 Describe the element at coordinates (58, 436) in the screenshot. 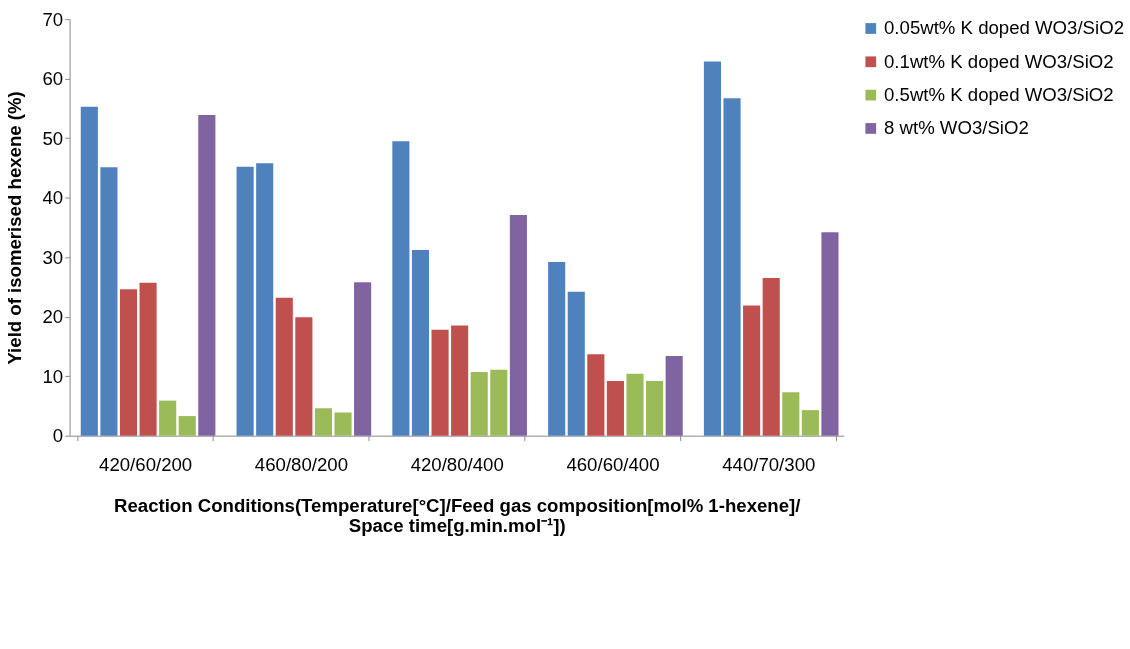

I see `y-tick-label: 0` at that location.